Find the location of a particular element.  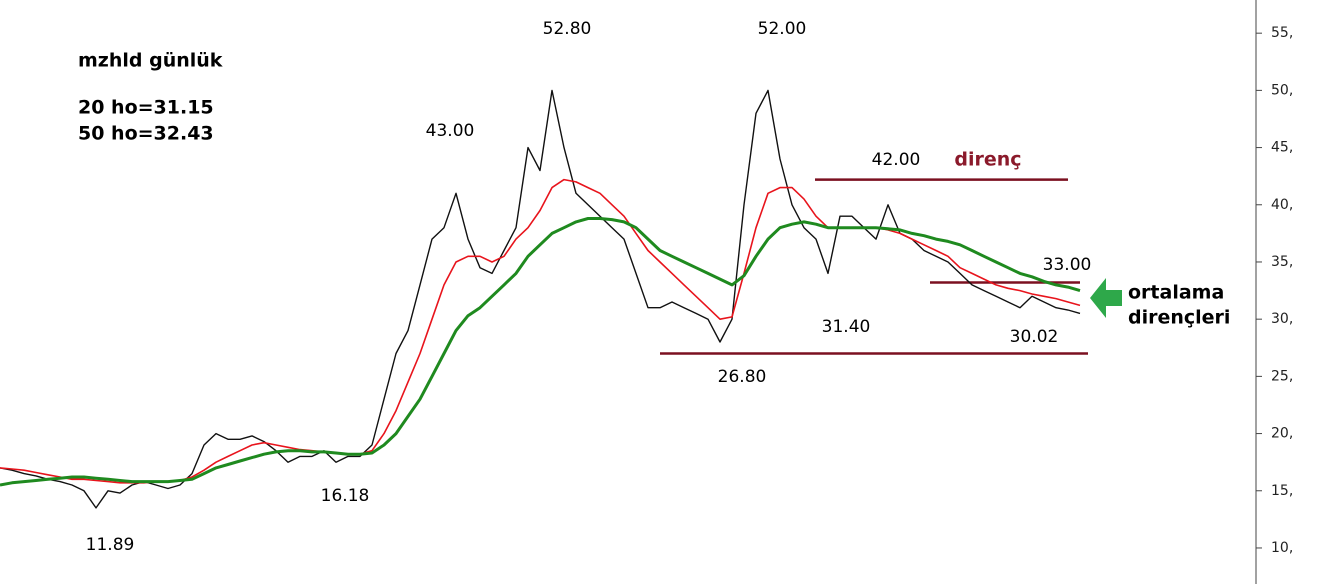

annotation: 16.18 is located at coordinates (345, 496).